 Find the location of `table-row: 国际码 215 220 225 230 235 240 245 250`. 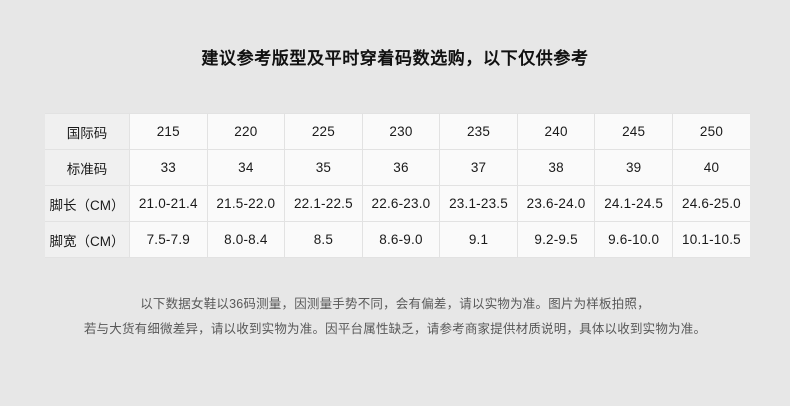

table-row: 国际码 215 220 225 230 235 240 245 250 is located at coordinates (397, 131).